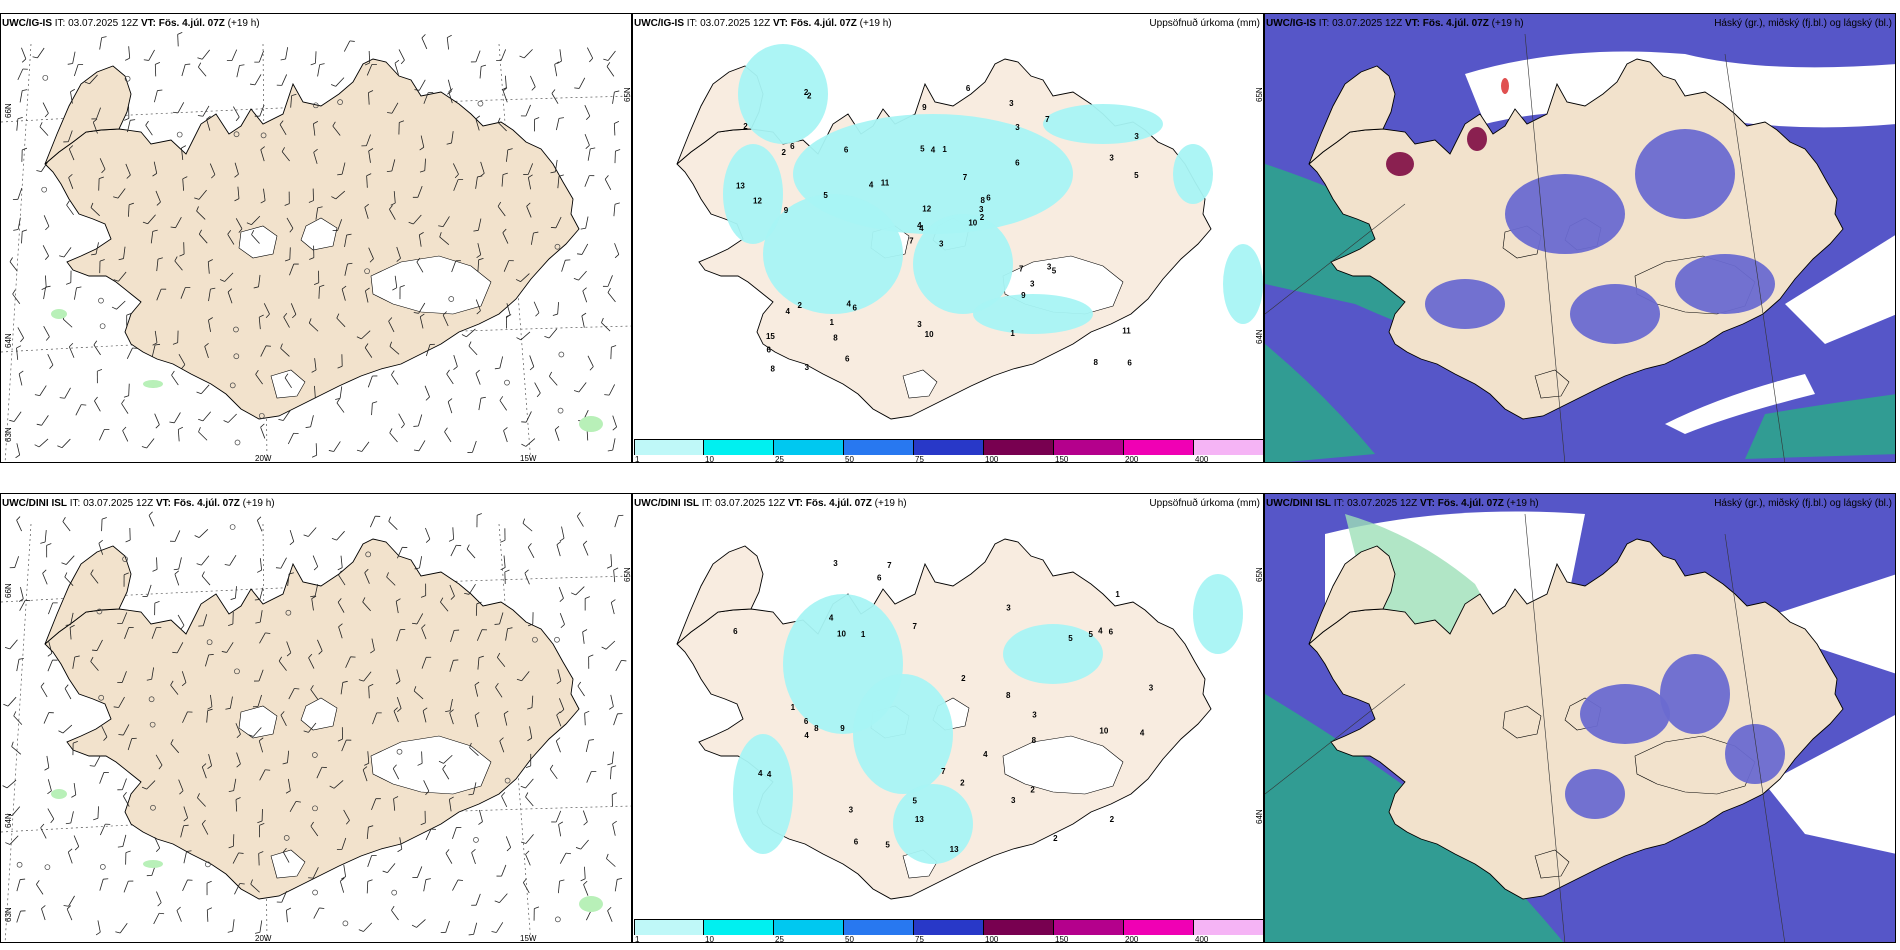 This screenshot has width=1900, height=950. I want to click on precip-value: 5, so click(1090, 634).